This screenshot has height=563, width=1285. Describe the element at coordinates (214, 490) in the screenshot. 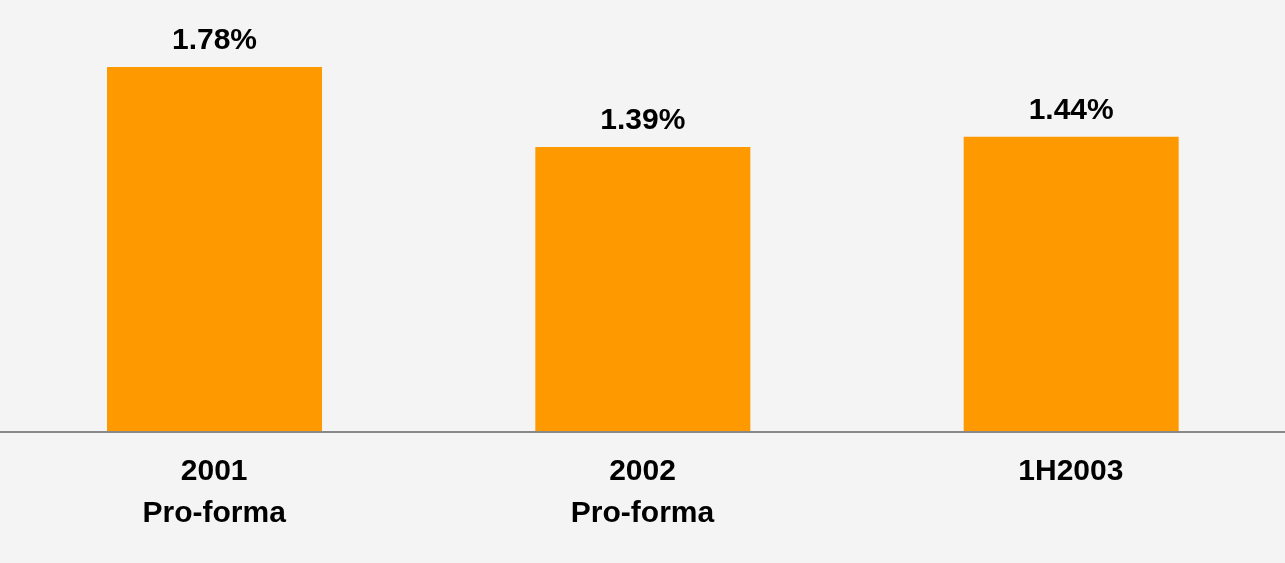

I see `x-tick-label: 2001 Pro-forma` at that location.